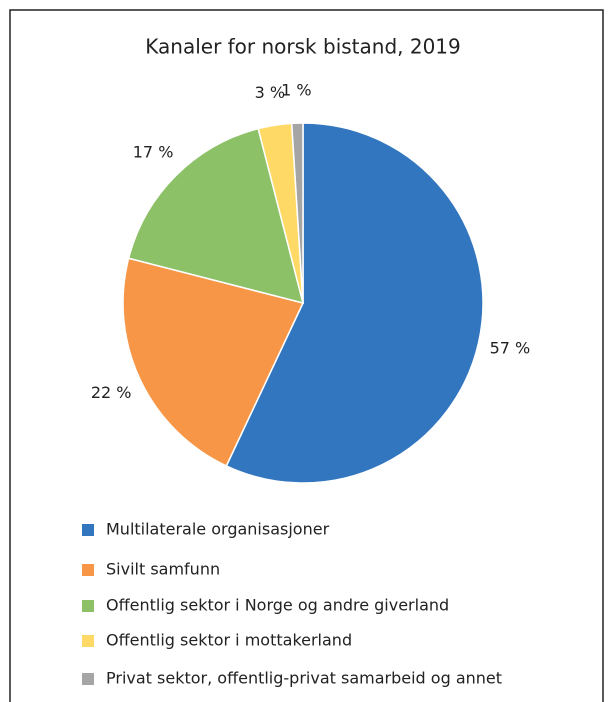 This screenshot has width=613, height=702. What do you see at coordinates (163, 569) in the screenshot?
I see `legend-label: Sivilt samfunn` at bounding box center [163, 569].